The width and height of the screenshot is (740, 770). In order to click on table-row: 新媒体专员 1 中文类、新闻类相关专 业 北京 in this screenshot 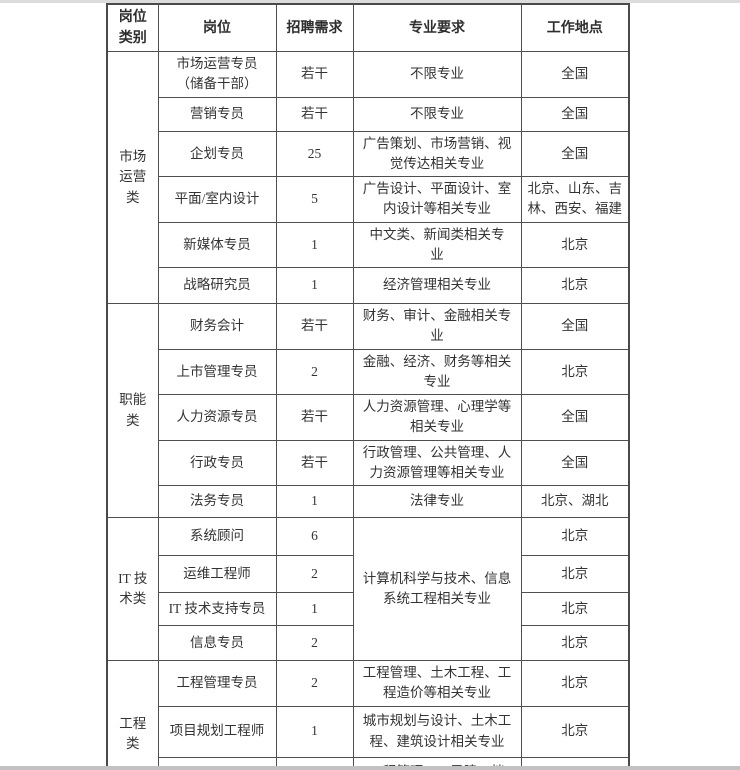, I will do `click(368, 244)`.